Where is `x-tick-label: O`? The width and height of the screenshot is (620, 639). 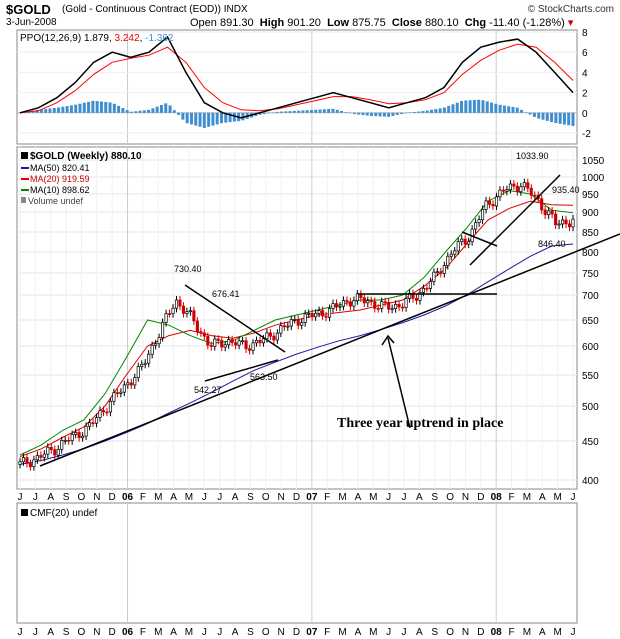
x-tick-label: O is located at coordinates (266, 497).